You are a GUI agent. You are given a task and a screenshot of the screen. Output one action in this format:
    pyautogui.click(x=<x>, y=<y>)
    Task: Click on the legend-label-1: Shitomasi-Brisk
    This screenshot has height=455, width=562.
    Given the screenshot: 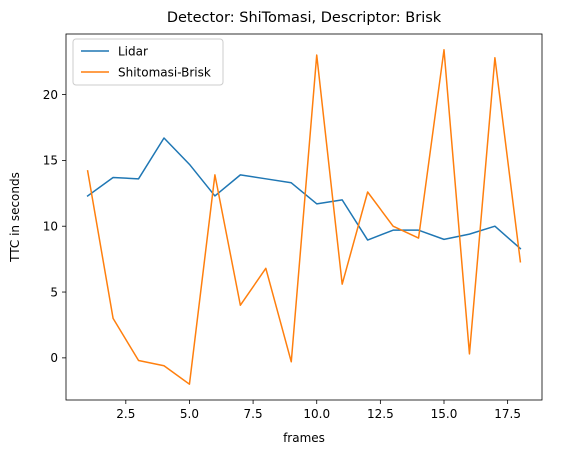 What is the action you would take?
    pyautogui.click(x=164, y=72)
    